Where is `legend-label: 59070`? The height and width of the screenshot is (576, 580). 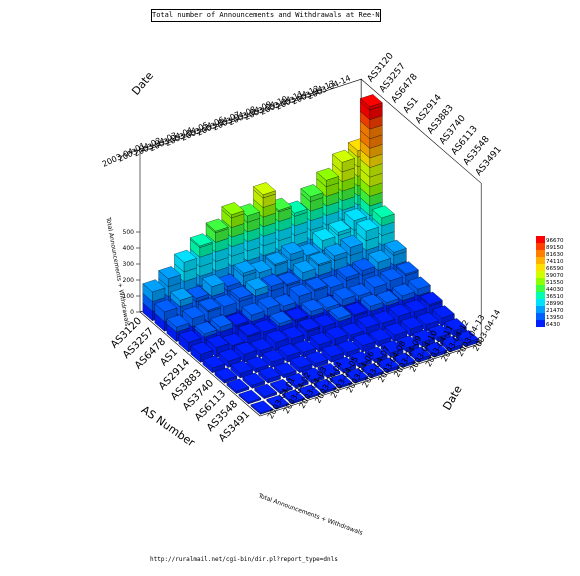 legend-label: 59070 is located at coordinates (555, 276).